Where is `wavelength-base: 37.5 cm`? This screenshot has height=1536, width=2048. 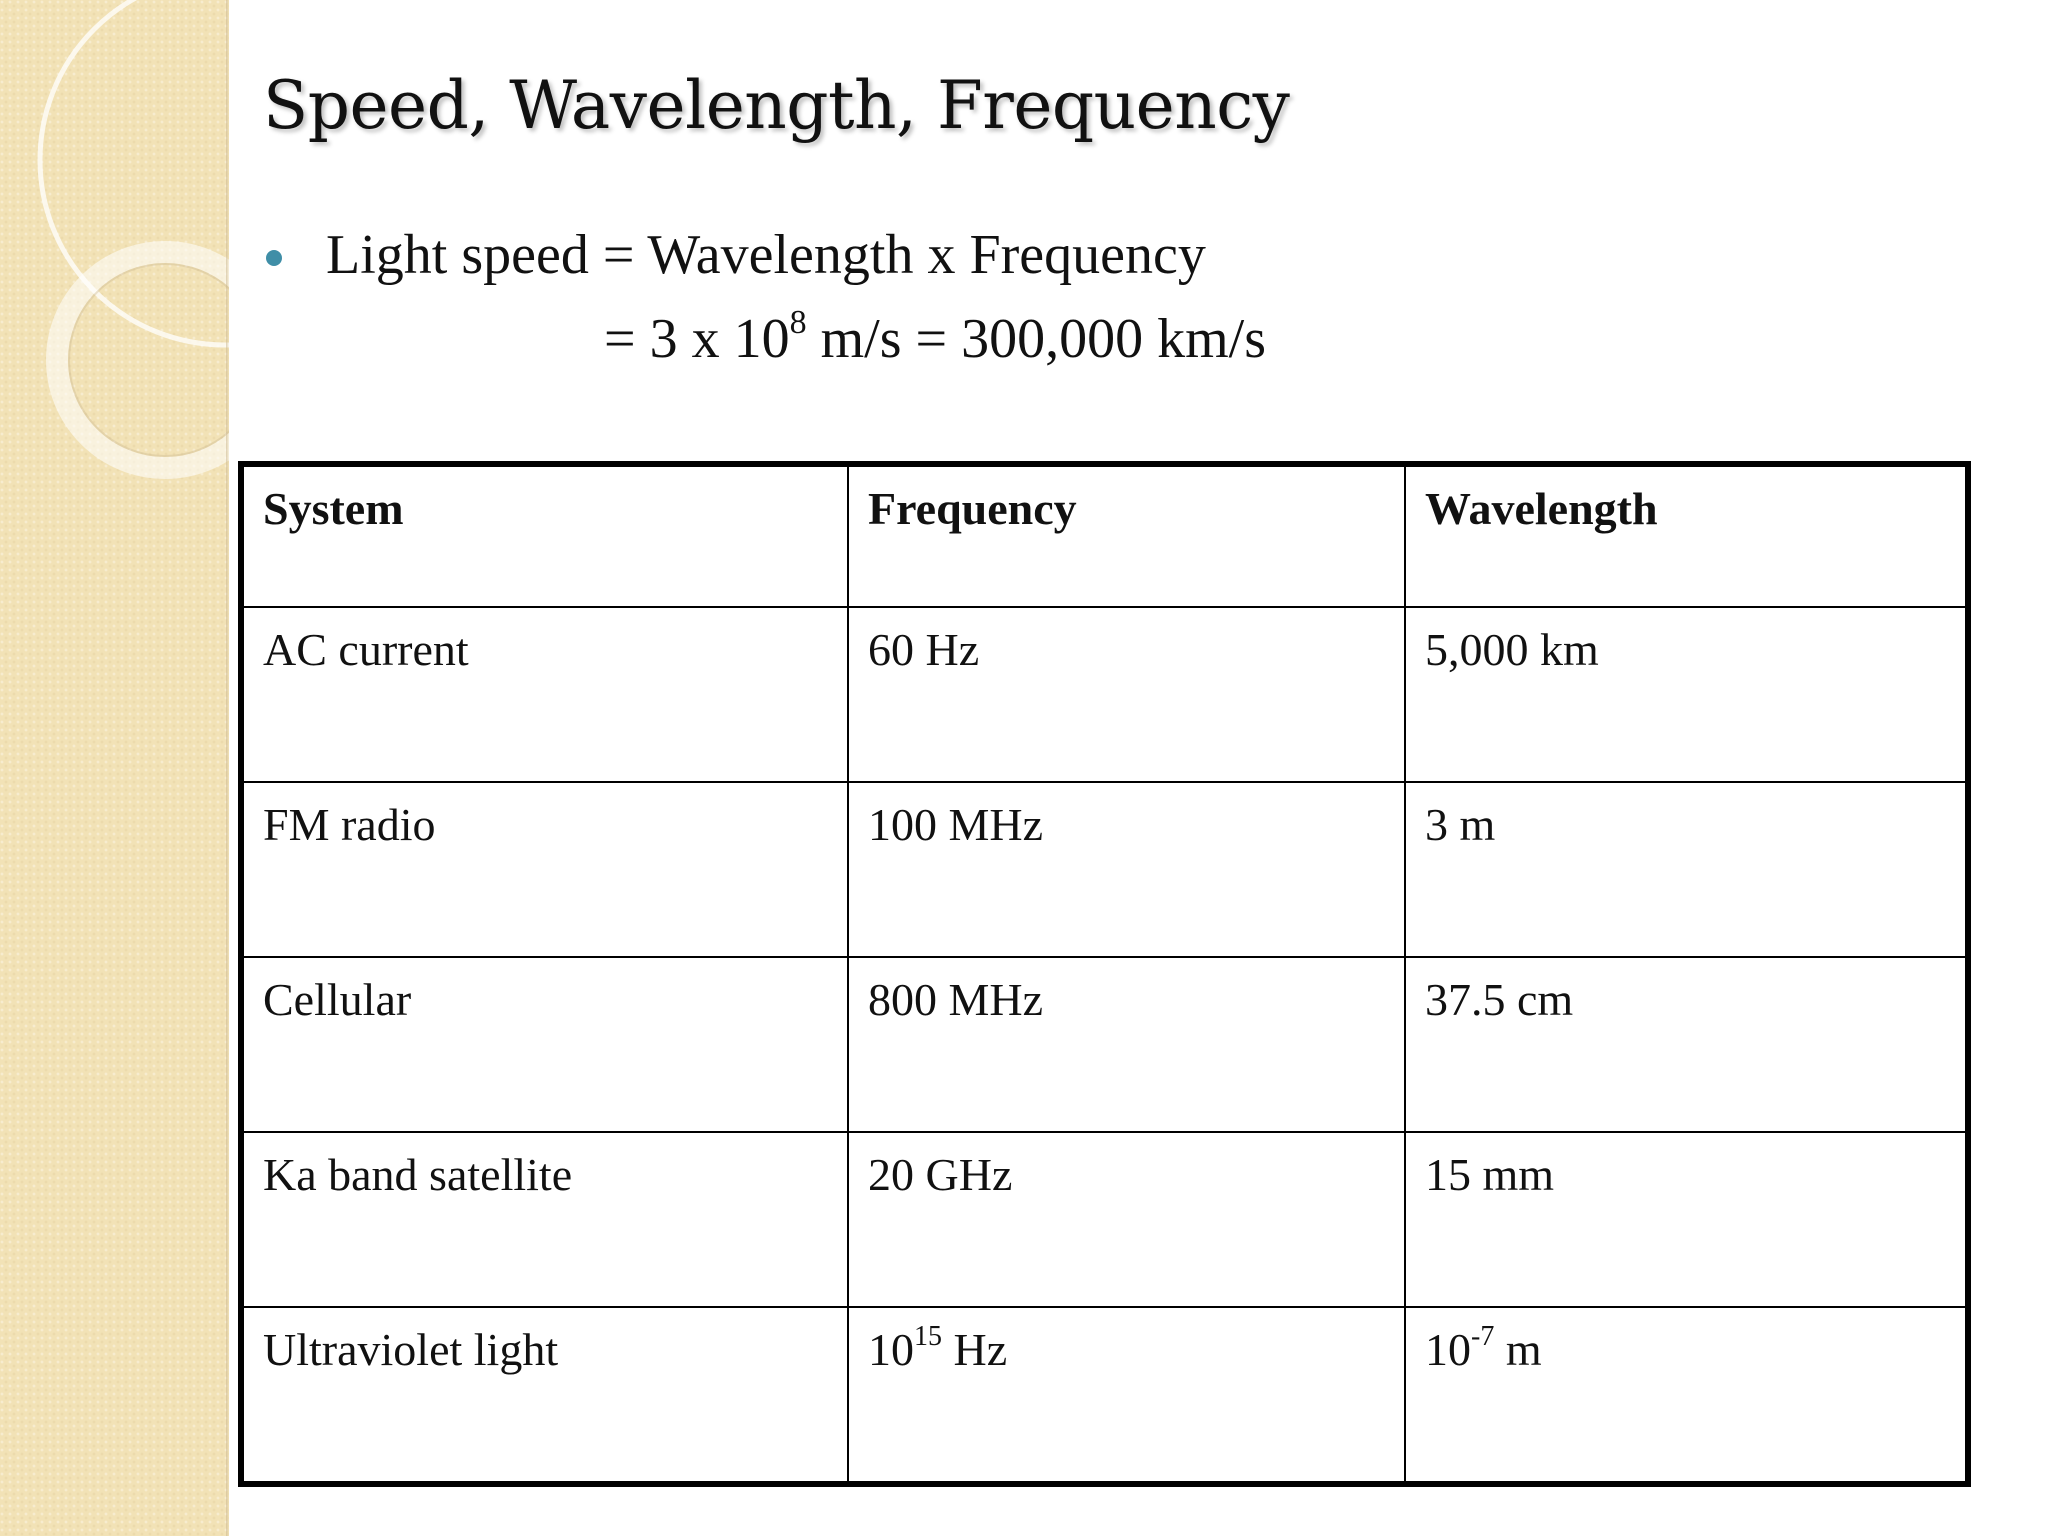 wavelength-base: 37.5 cm is located at coordinates (1499, 999).